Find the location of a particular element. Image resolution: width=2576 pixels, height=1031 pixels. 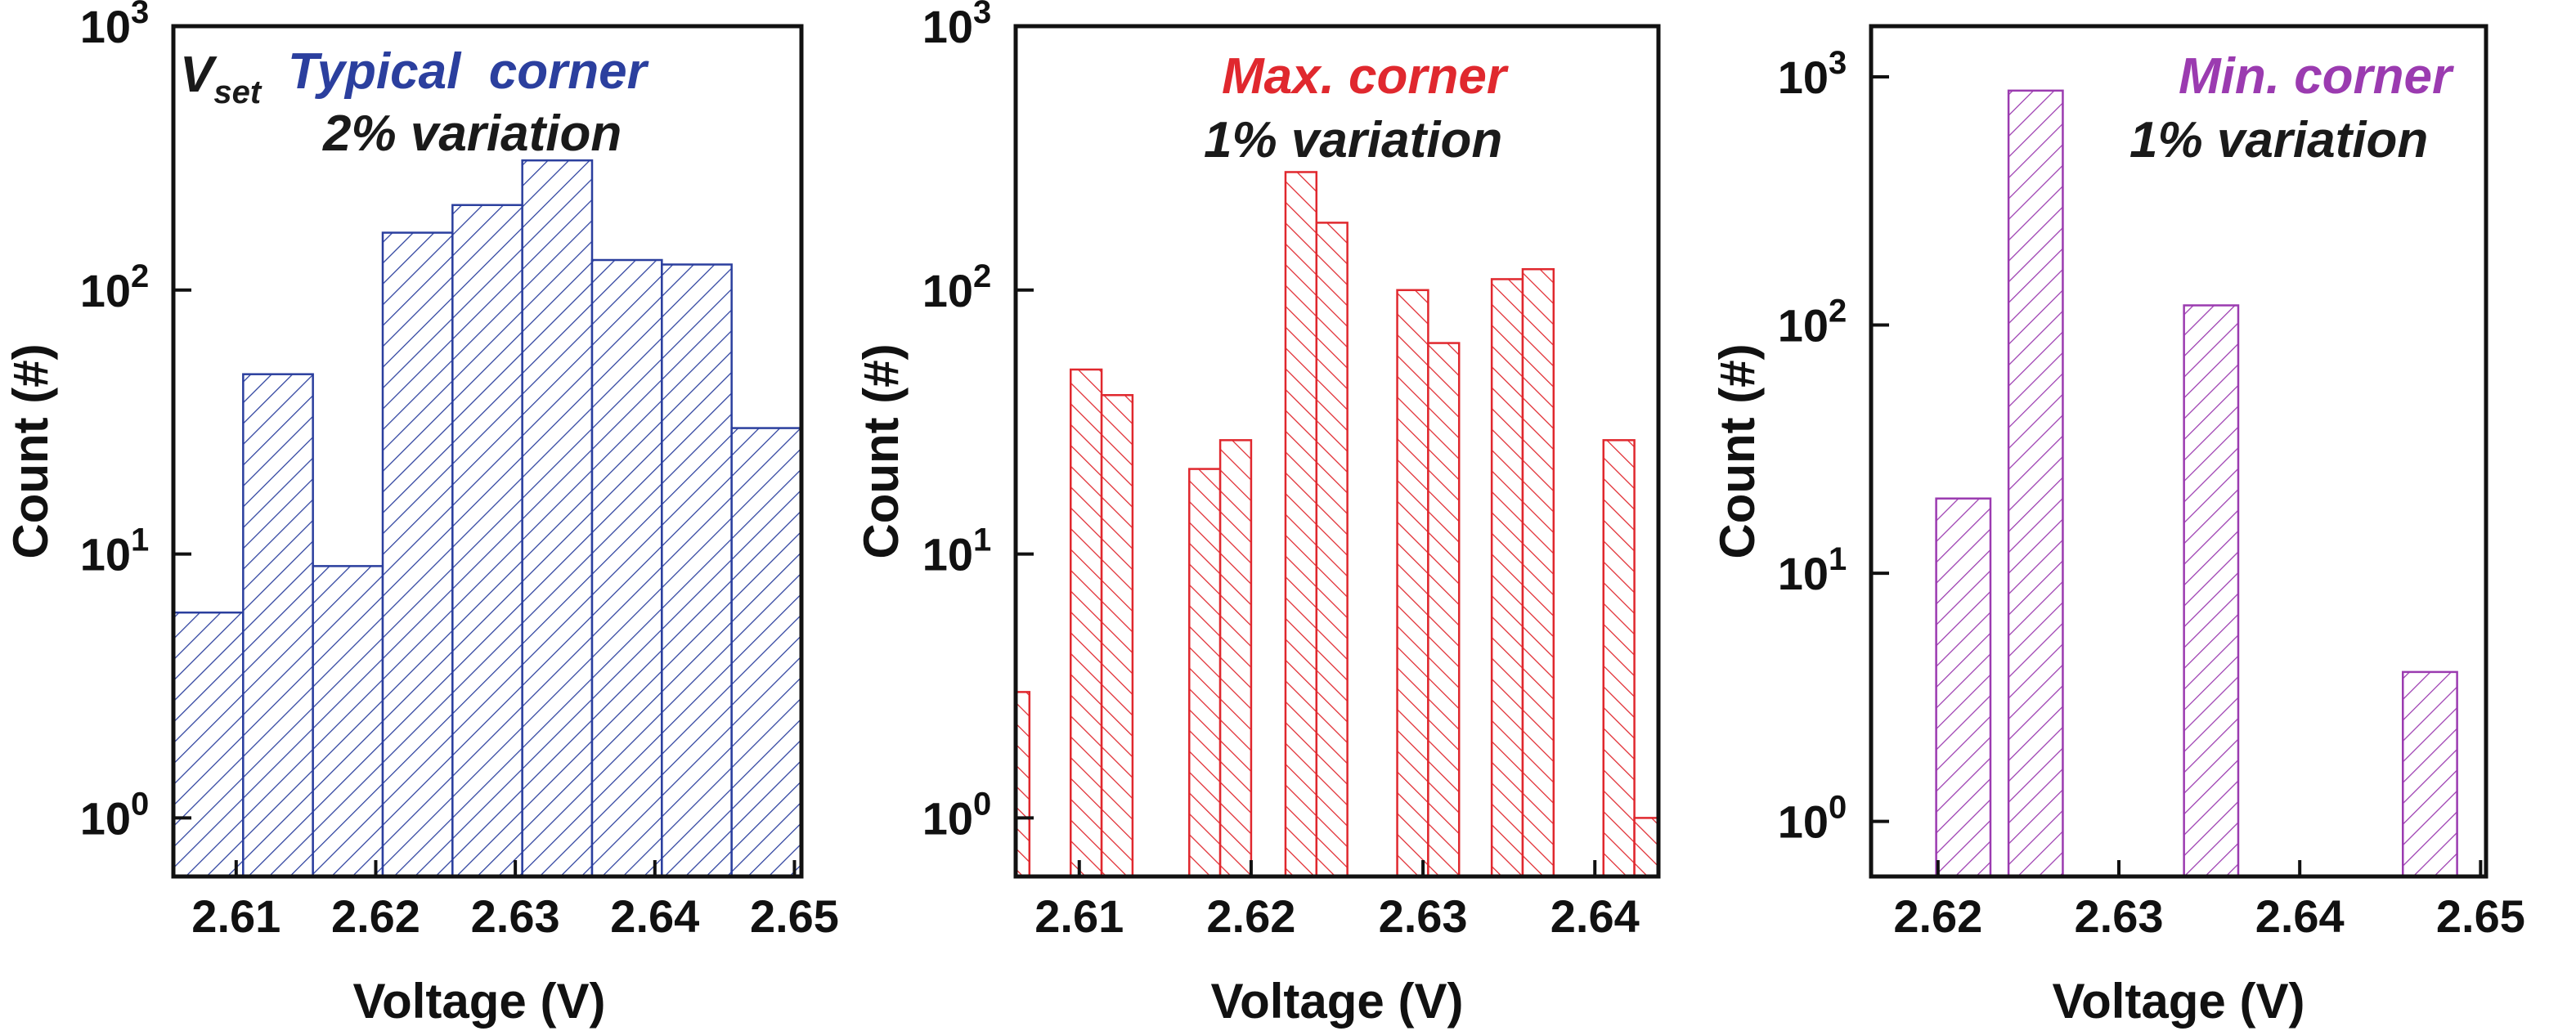

corner-label: Typical corner is located at coordinates (468, 71).